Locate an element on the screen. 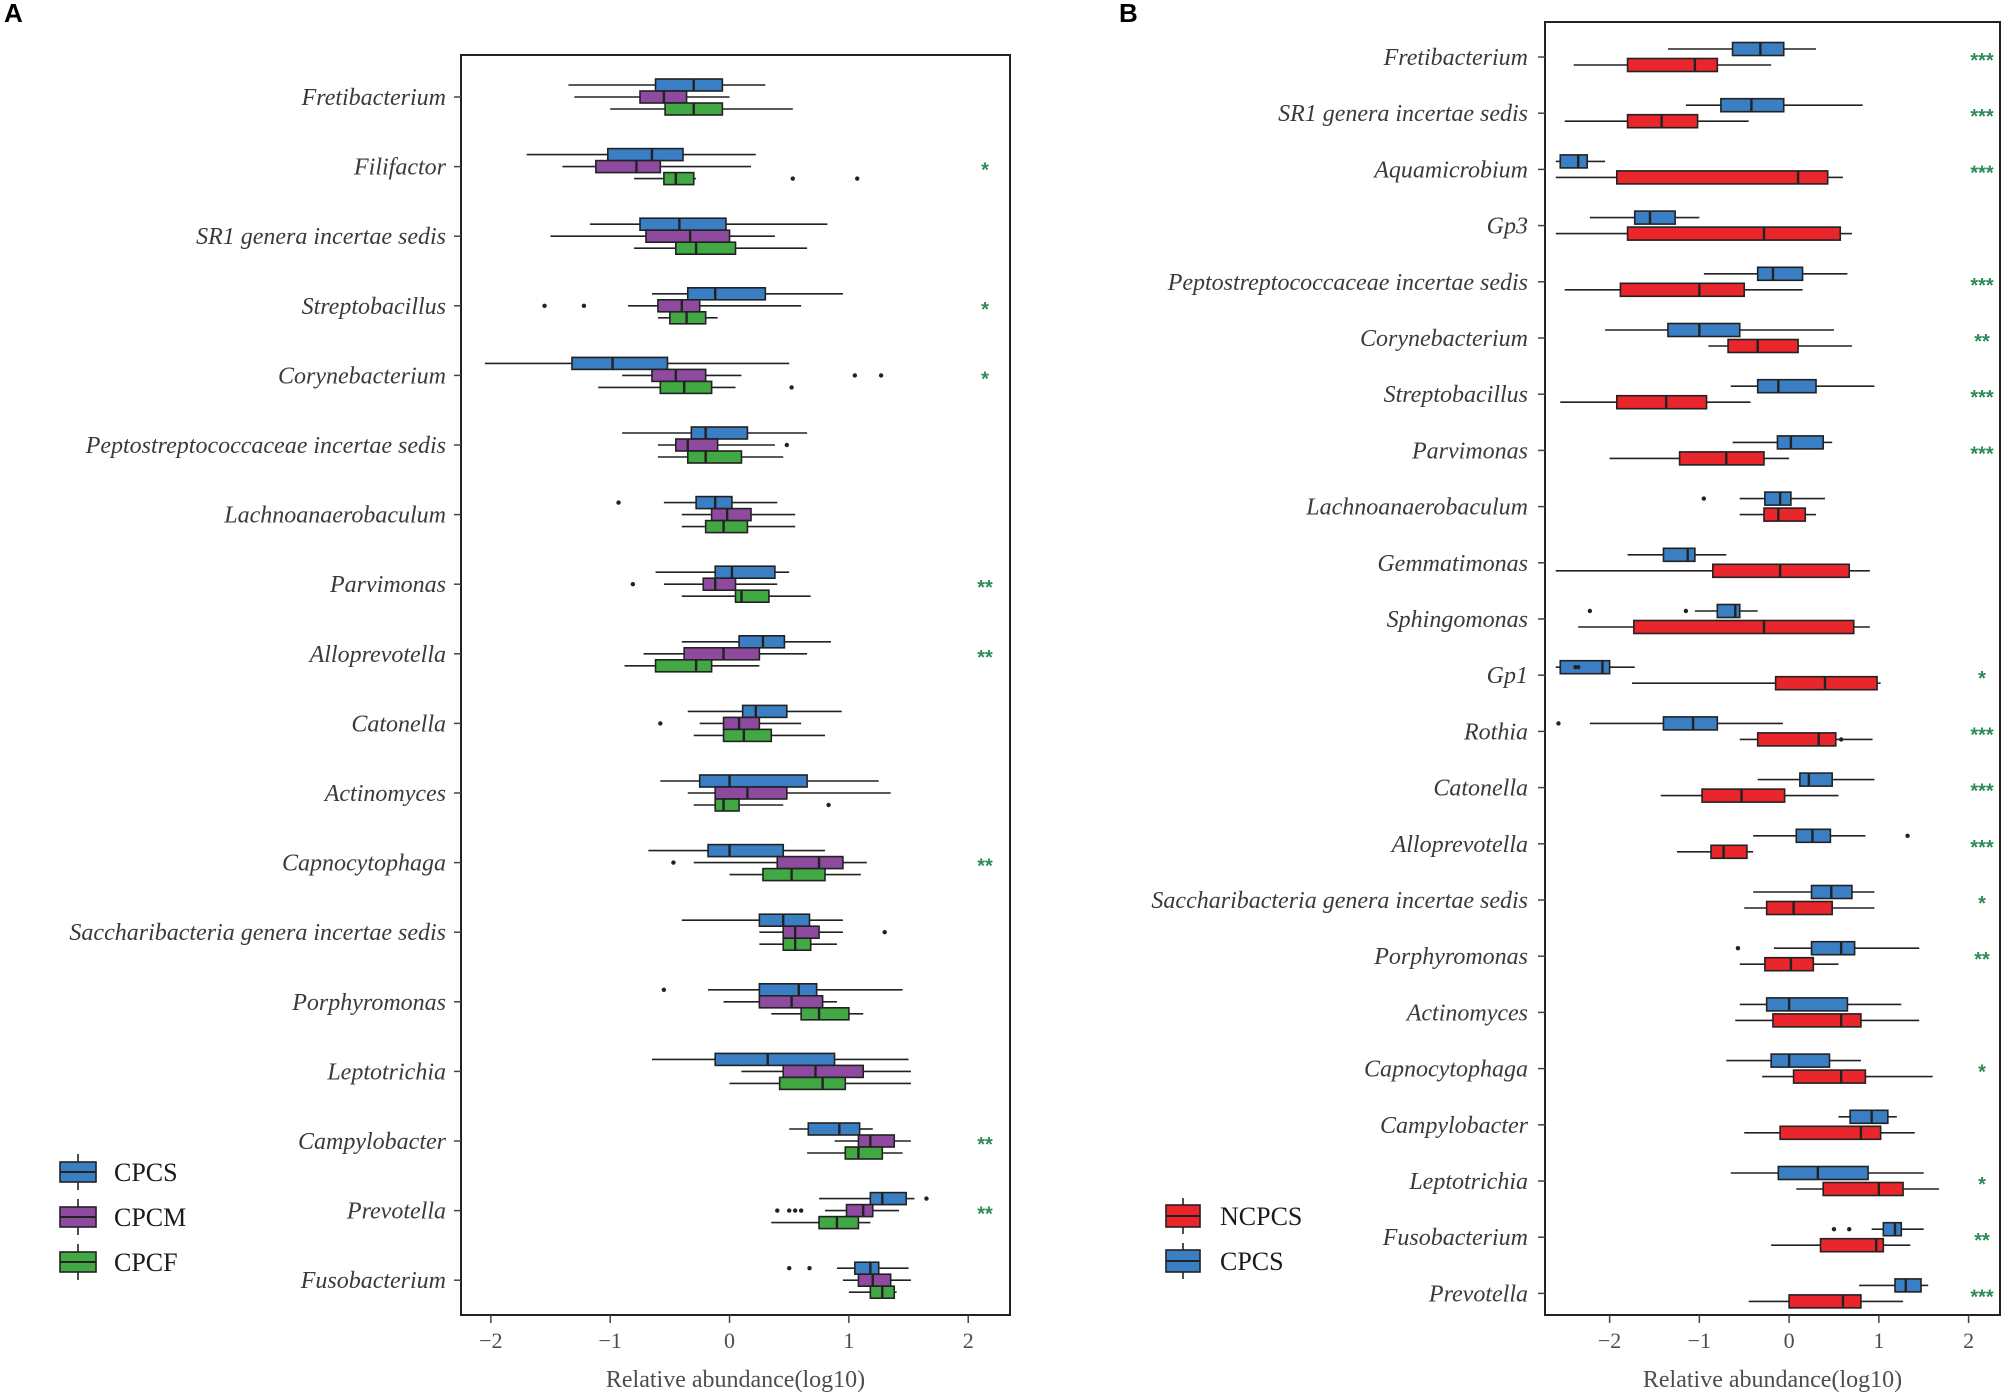 This screenshot has width=2008, height=1398. category-label: Saccharibacteria genera incertae sedis is located at coordinates (257, 933).